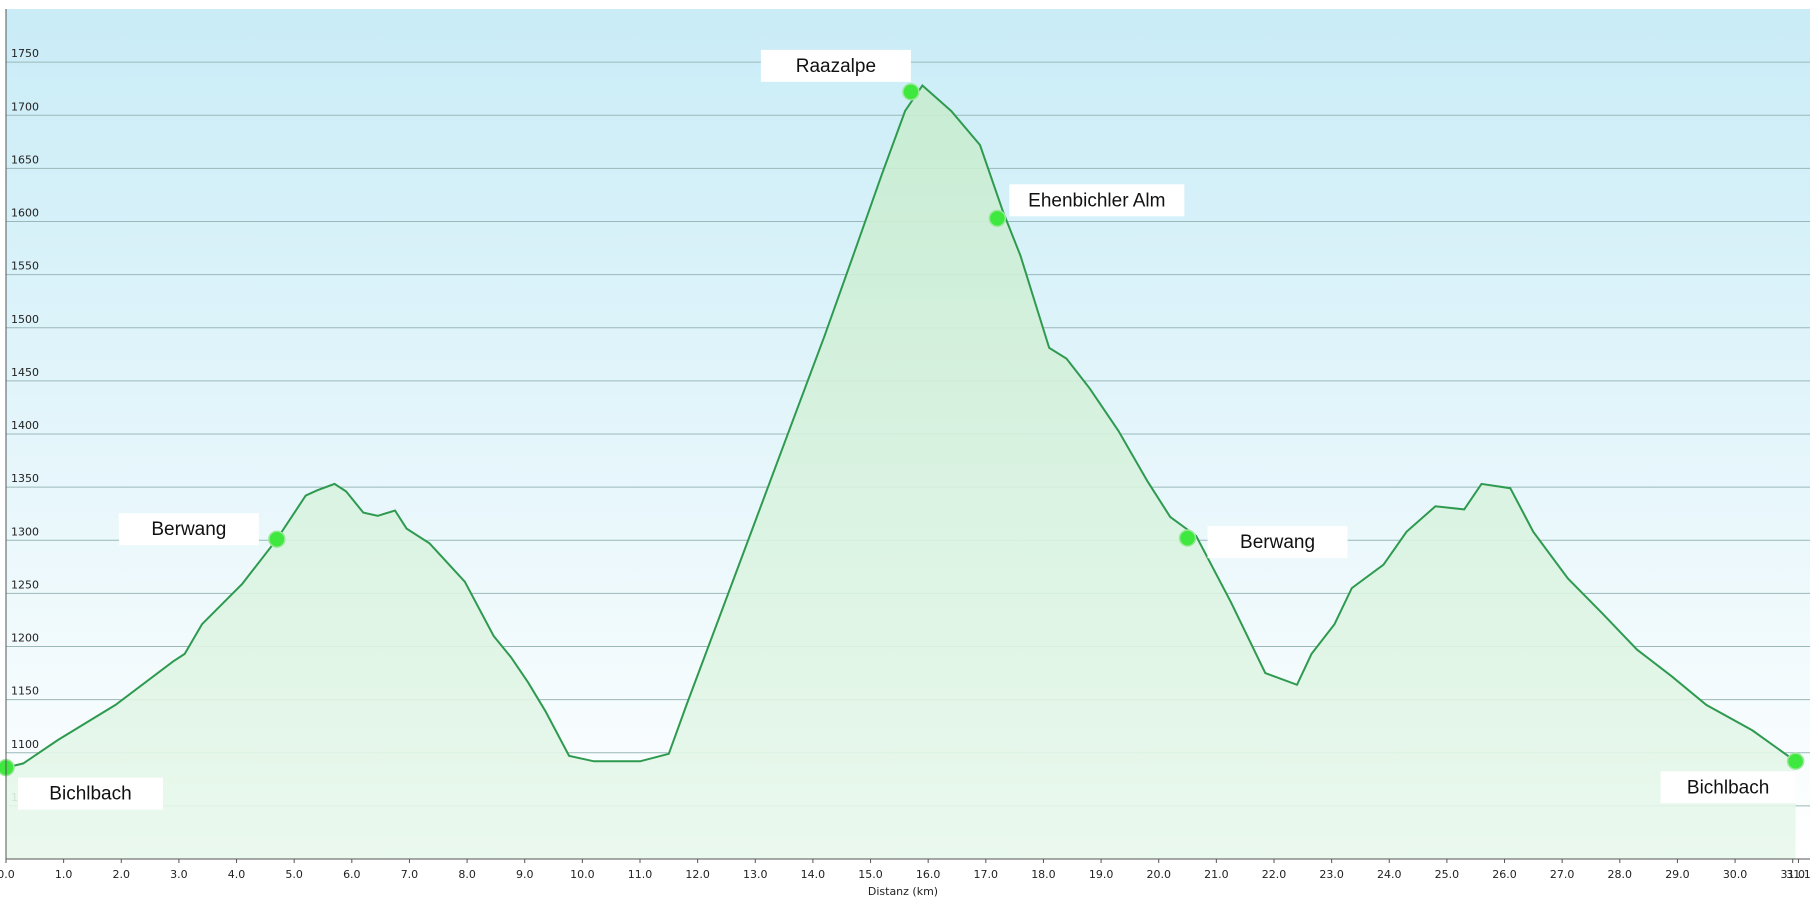 The width and height of the screenshot is (1819, 904). What do you see at coordinates (25, 106) in the screenshot?
I see `y-tick-label: 1700` at bounding box center [25, 106].